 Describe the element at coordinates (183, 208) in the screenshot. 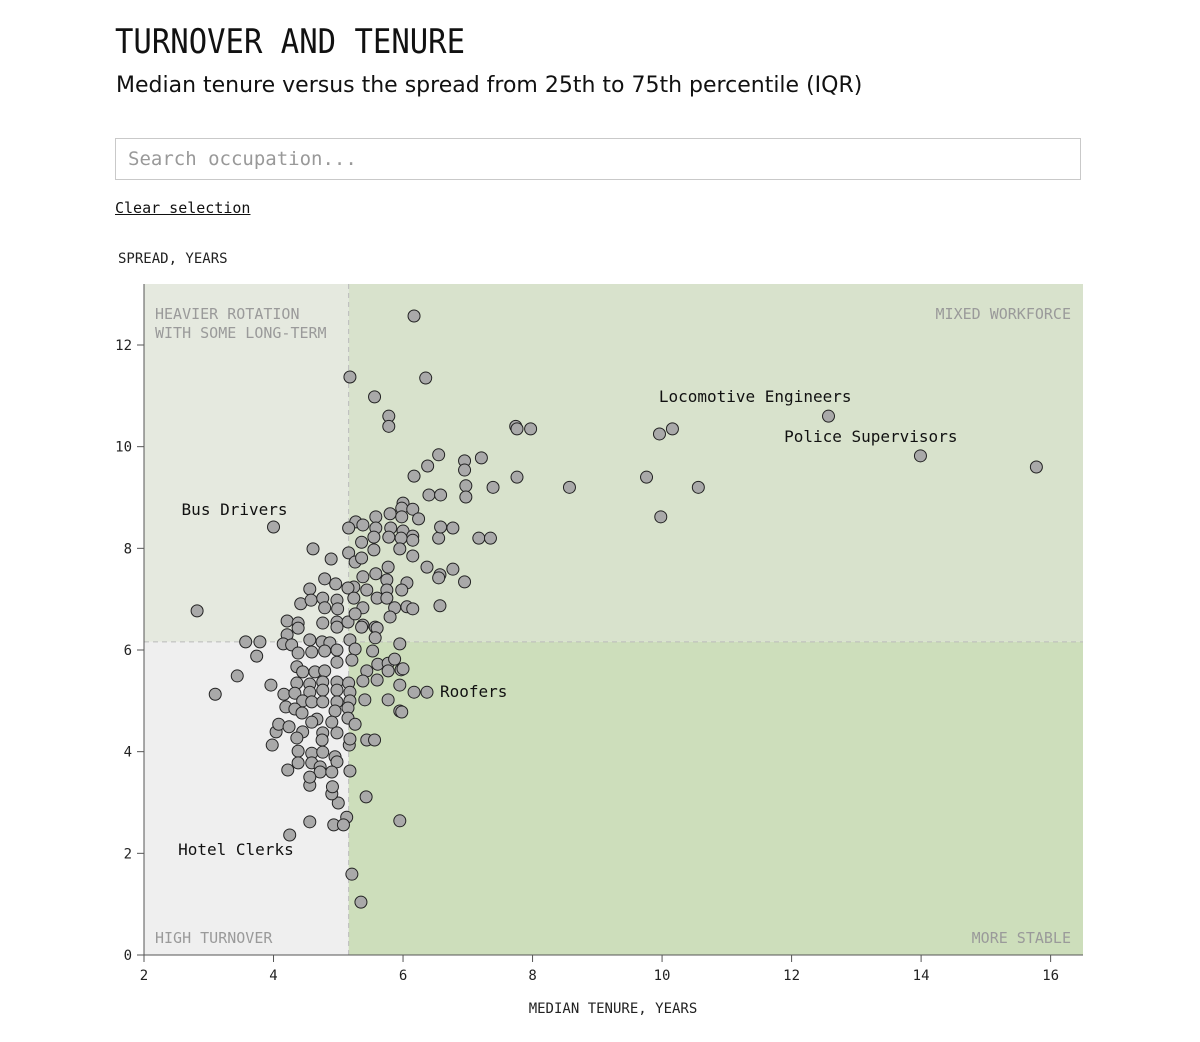

I see `clear-selection-link: Clear selection` at that location.